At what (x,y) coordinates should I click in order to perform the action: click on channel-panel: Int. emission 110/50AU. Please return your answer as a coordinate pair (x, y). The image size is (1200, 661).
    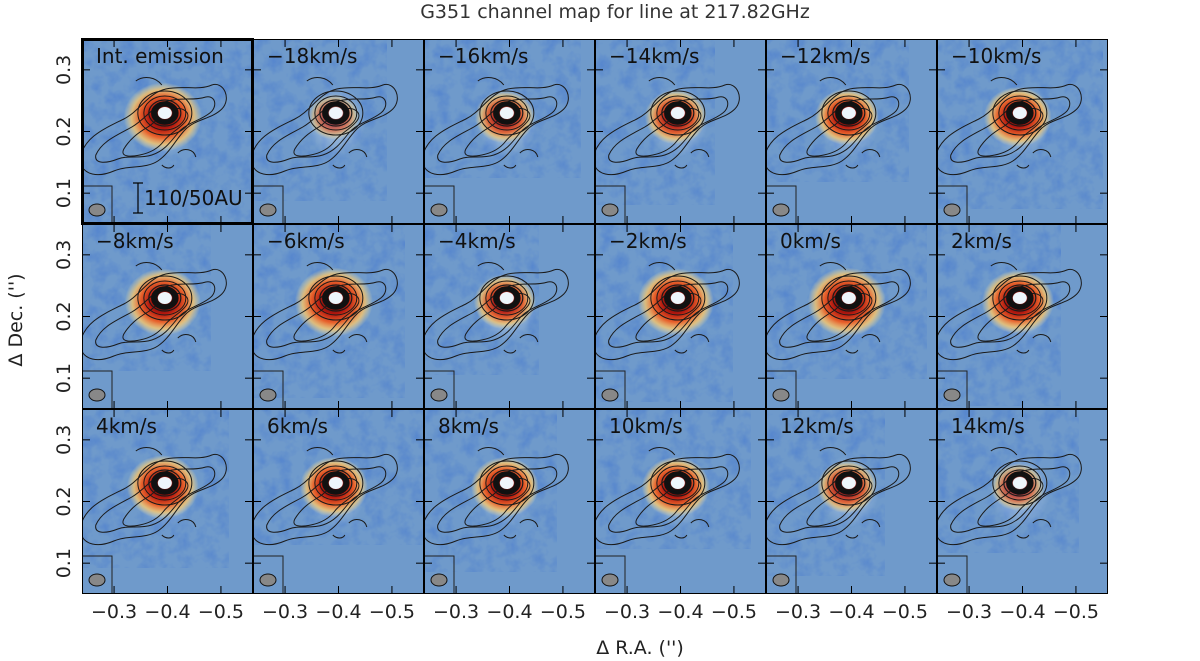
    Looking at the image, I should click on (167, 131).